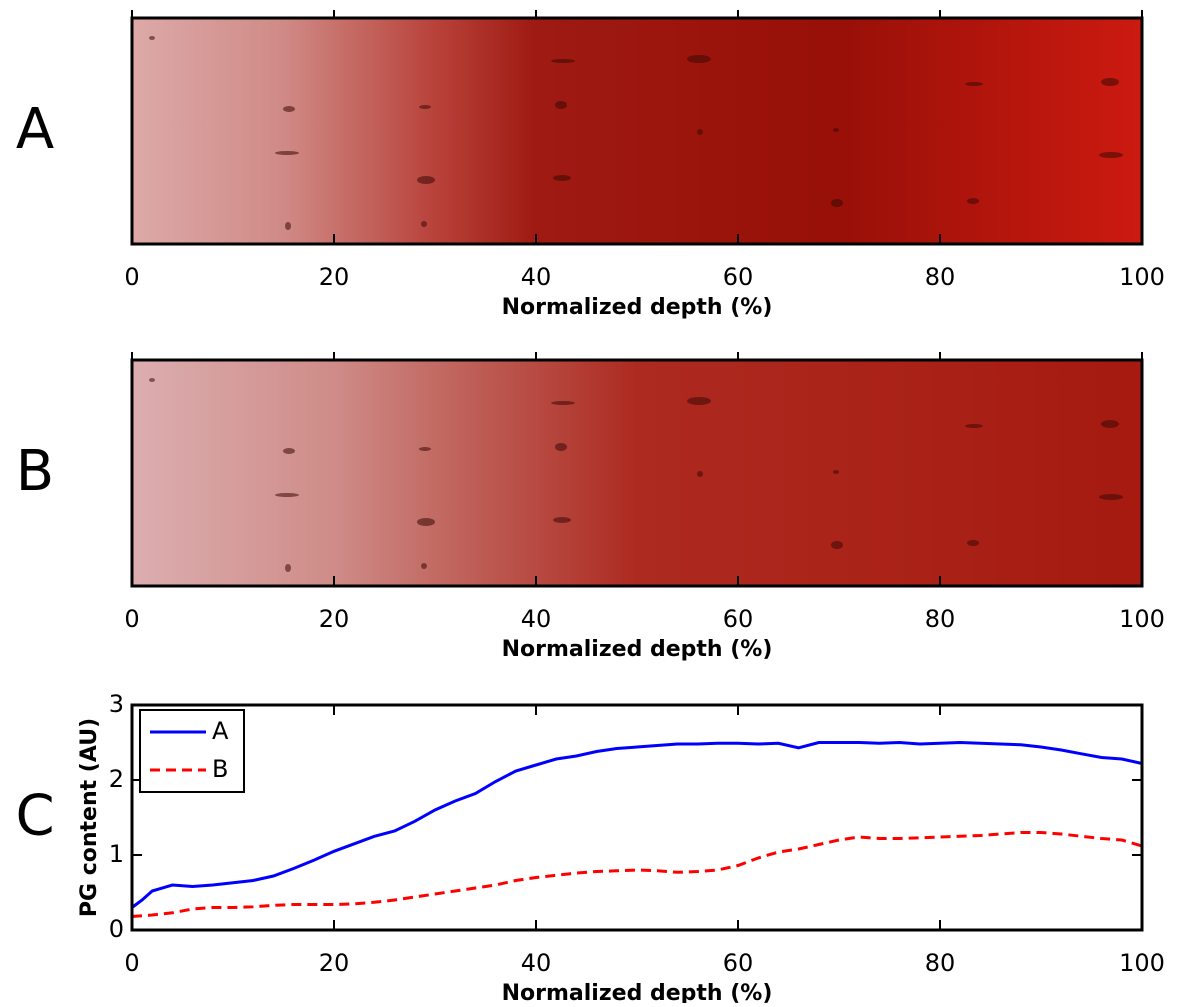  What do you see at coordinates (116, 704) in the screenshot?
I see `y-tick-label: 3` at bounding box center [116, 704].